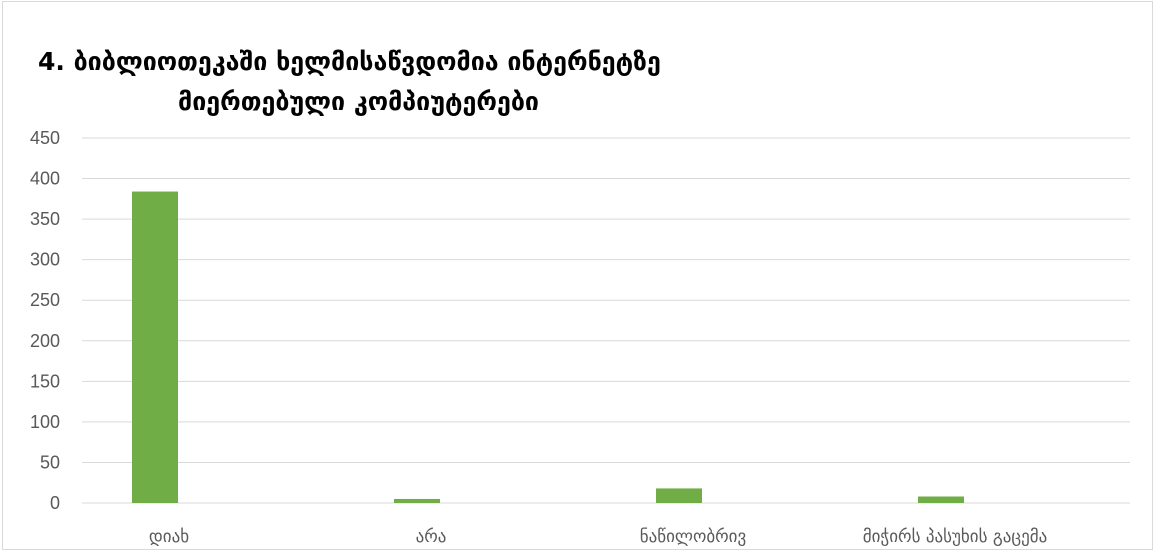  What do you see at coordinates (45, 381) in the screenshot?
I see `y-tick-label: 150` at bounding box center [45, 381].